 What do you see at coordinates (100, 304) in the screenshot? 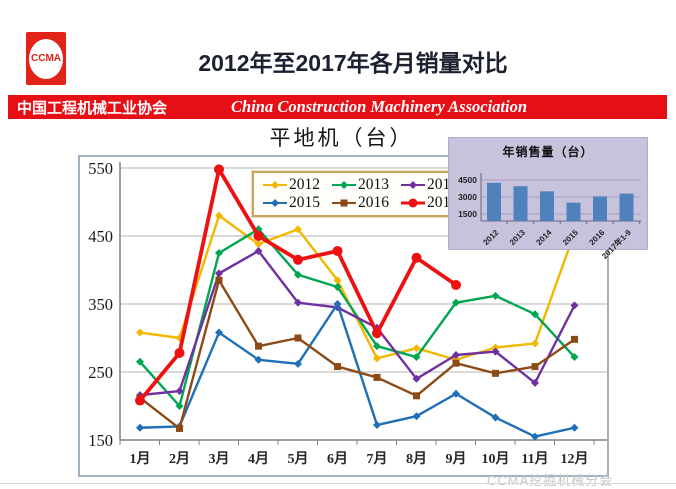
I see `y-axis-tick-label: 350` at bounding box center [100, 304].